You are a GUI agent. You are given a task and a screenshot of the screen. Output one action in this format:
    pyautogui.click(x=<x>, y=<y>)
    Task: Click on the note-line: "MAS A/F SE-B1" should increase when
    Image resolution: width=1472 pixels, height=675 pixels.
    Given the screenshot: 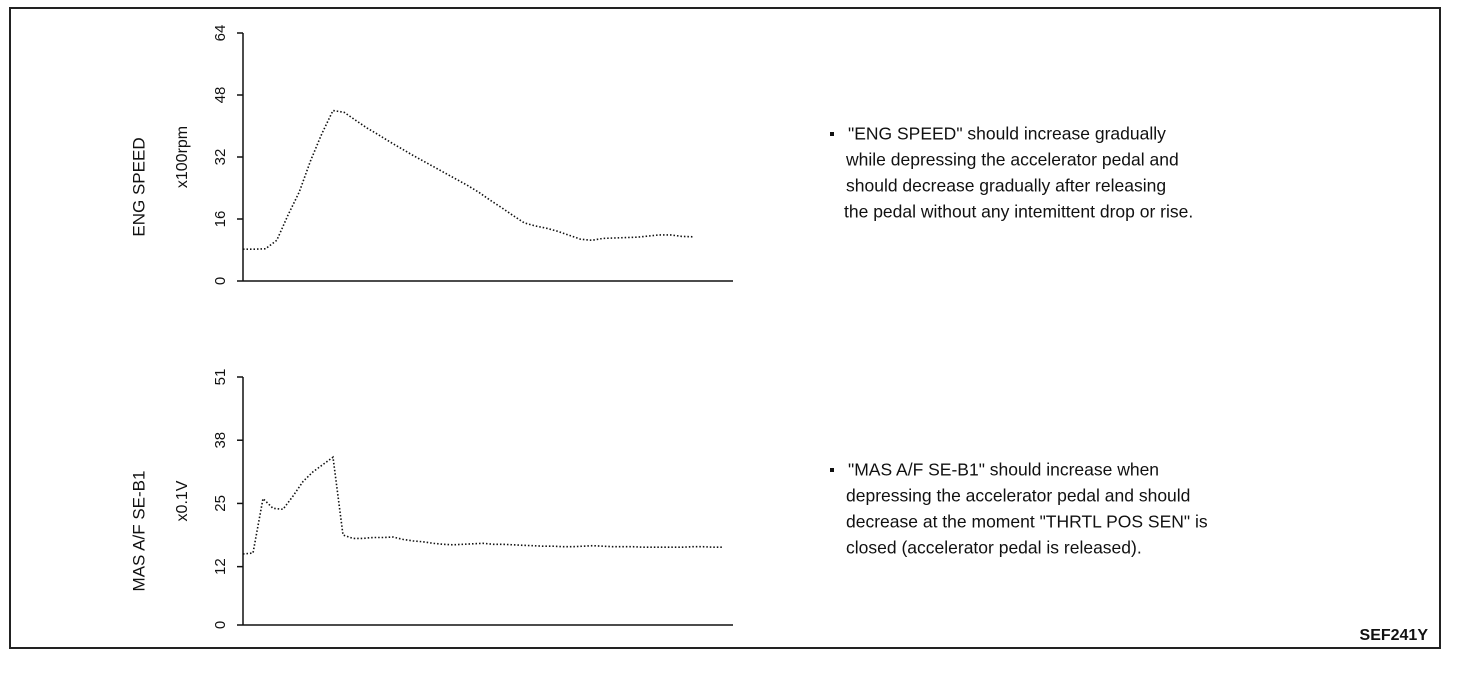 What is the action you would take?
    pyautogui.click(x=1003, y=470)
    